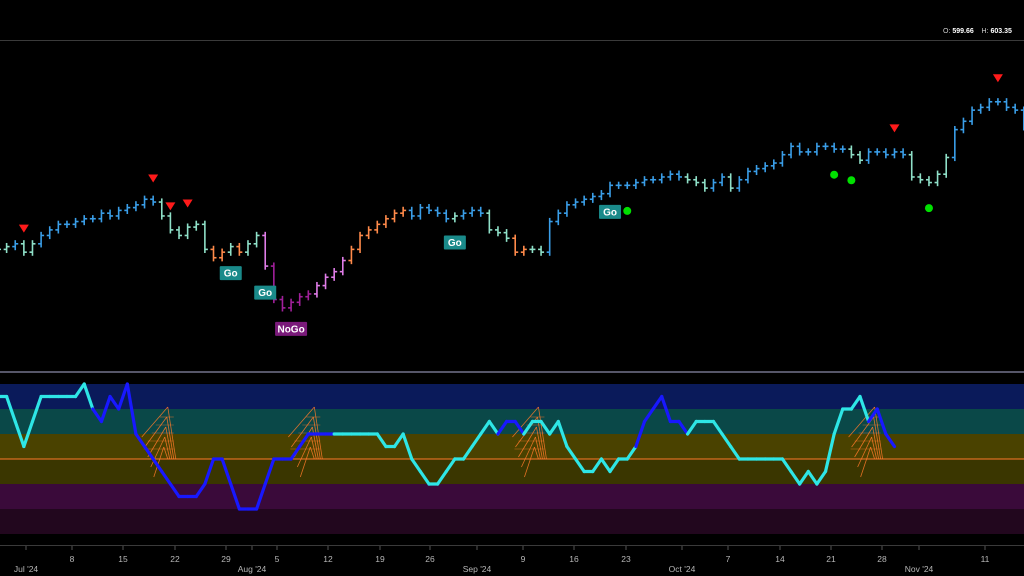 The image size is (1024, 576). Describe the element at coordinates (477, 569) in the screenshot. I see `x-tick-label: Sep '24` at that location.